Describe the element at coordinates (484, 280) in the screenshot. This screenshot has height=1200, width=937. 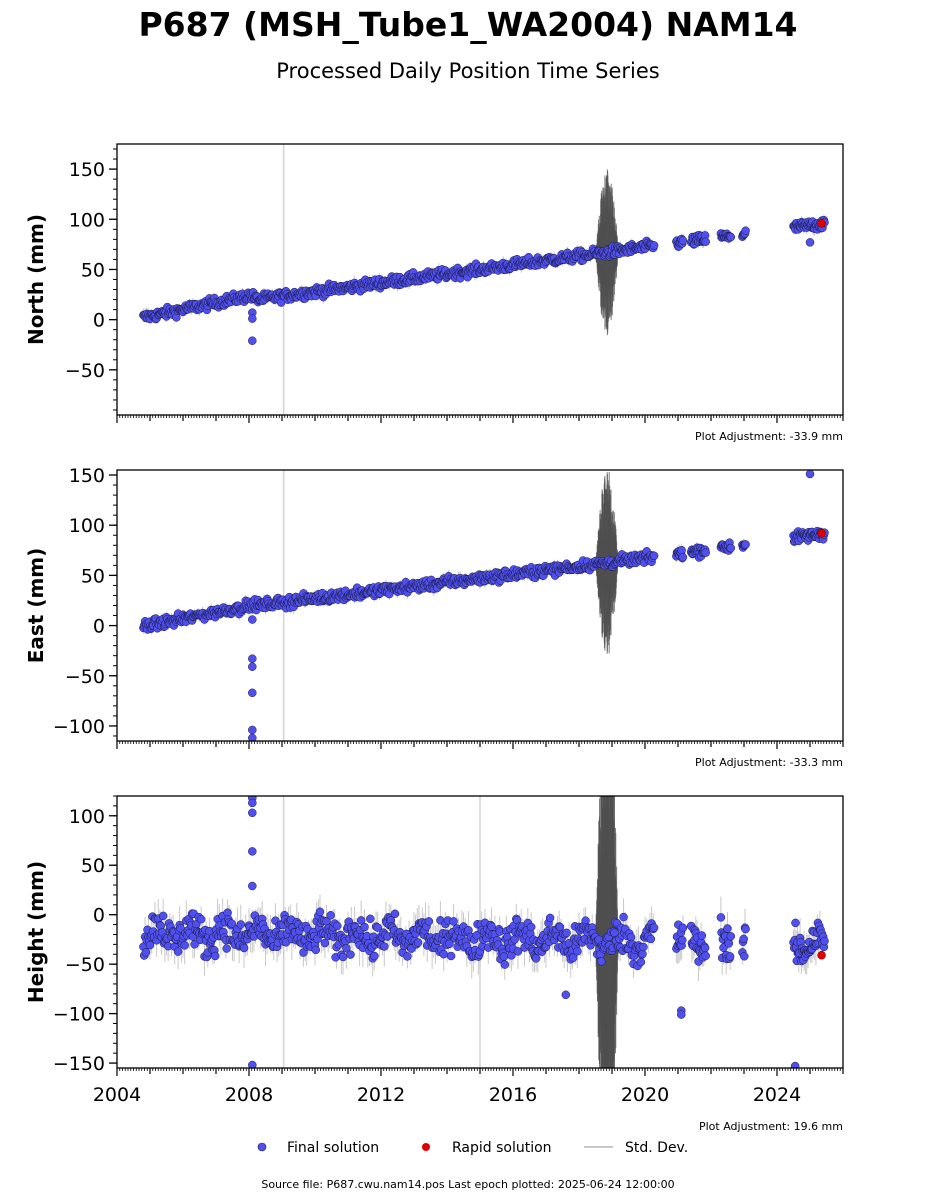
I see `final-points` at that location.